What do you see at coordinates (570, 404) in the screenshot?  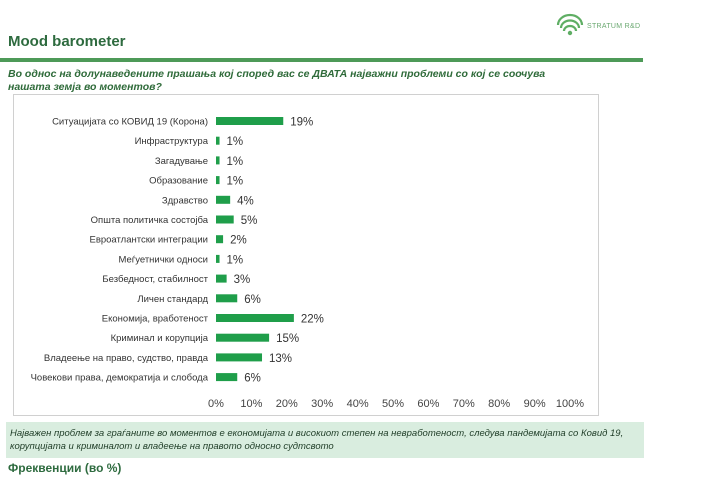 I see `x-tick-label: 100%` at bounding box center [570, 404].